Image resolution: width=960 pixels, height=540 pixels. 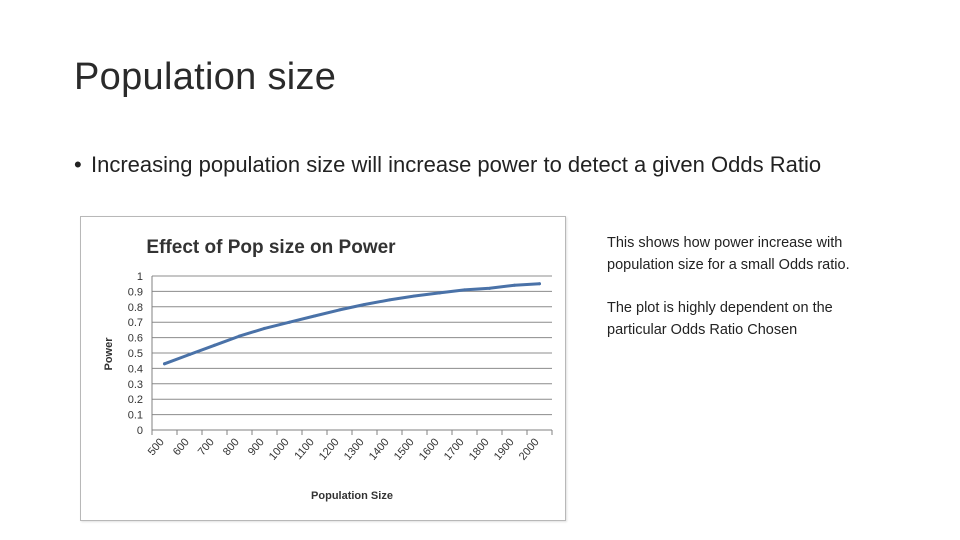 What do you see at coordinates (135, 369) in the screenshot?
I see `y-tick-label: 0.4` at bounding box center [135, 369].